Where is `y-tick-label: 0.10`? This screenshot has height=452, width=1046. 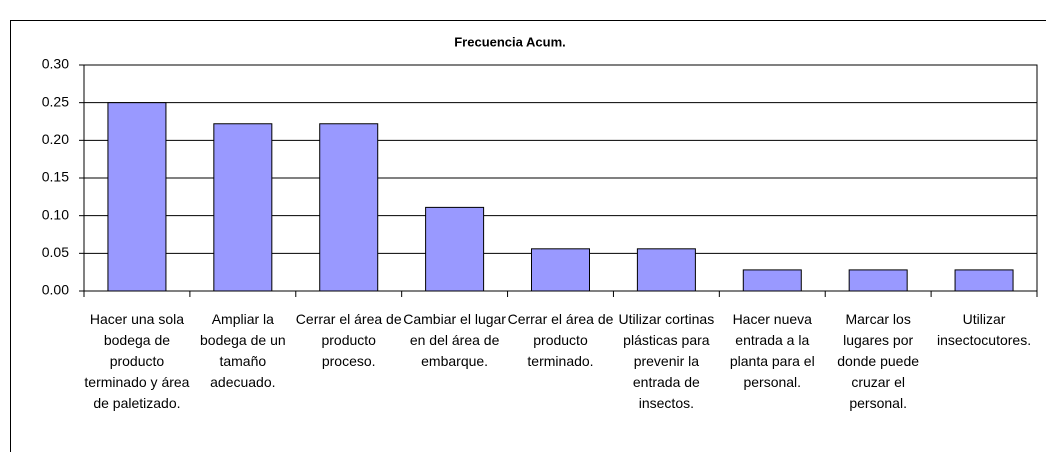
y-tick-label: 0.10 is located at coordinates (55, 214).